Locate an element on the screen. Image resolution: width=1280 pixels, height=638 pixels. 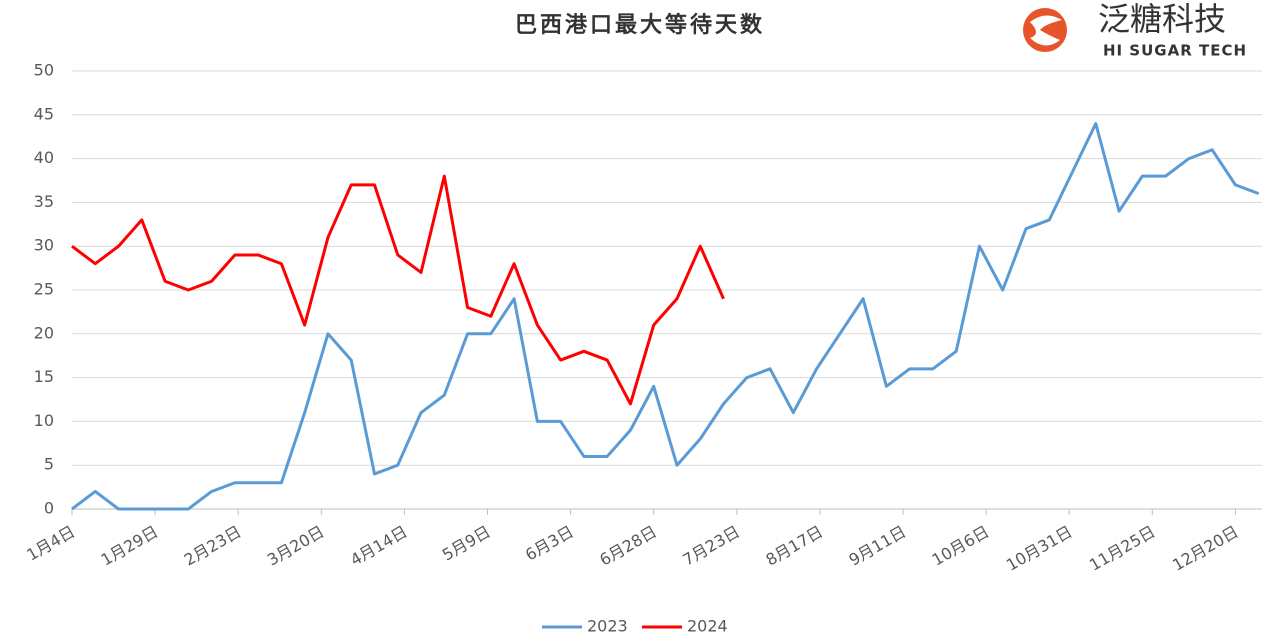
x-tick-label: 8月17日 is located at coordinates (794, 546).